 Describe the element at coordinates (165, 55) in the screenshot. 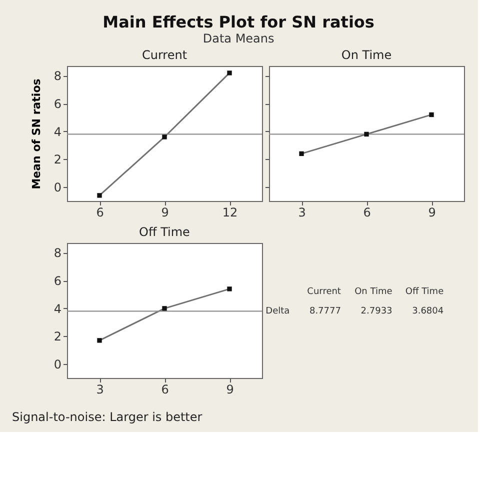

I see `chart-title: Current` at that location.